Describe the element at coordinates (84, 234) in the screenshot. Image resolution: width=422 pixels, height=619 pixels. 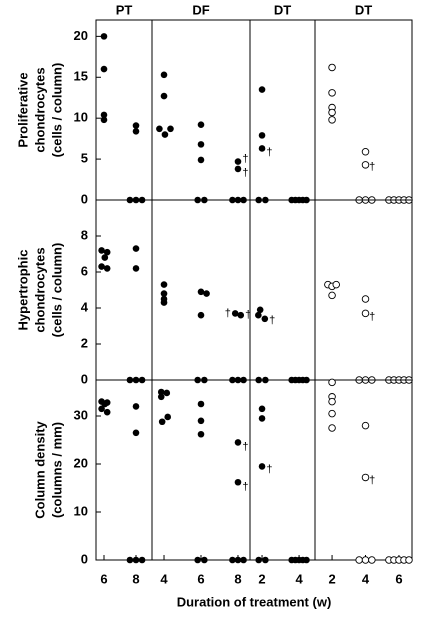
I see `y-tick-label: 8` at that location.